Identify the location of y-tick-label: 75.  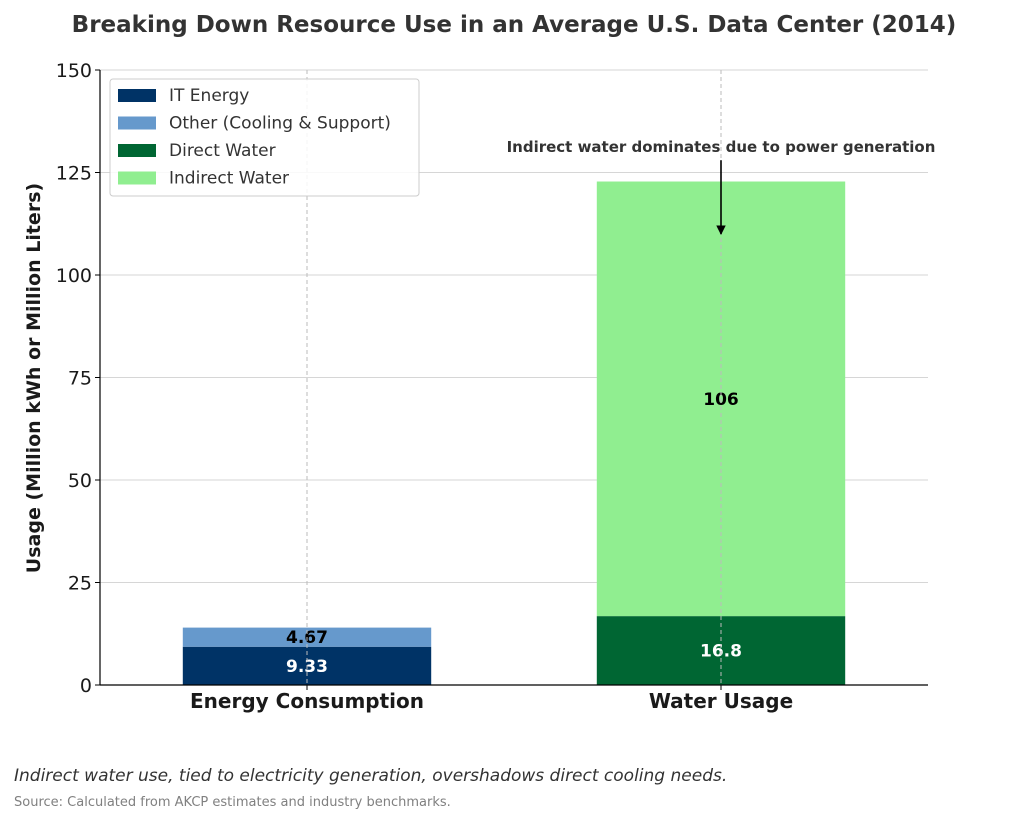
(80, 379).